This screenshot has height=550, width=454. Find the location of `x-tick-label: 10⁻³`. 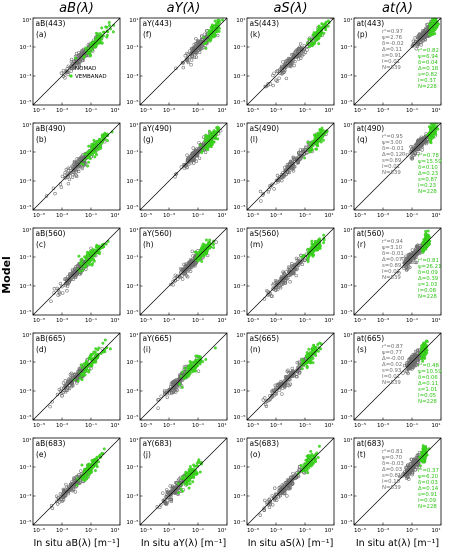

x-tick-label: 10⁻³ is located at coordinates (62, 425).